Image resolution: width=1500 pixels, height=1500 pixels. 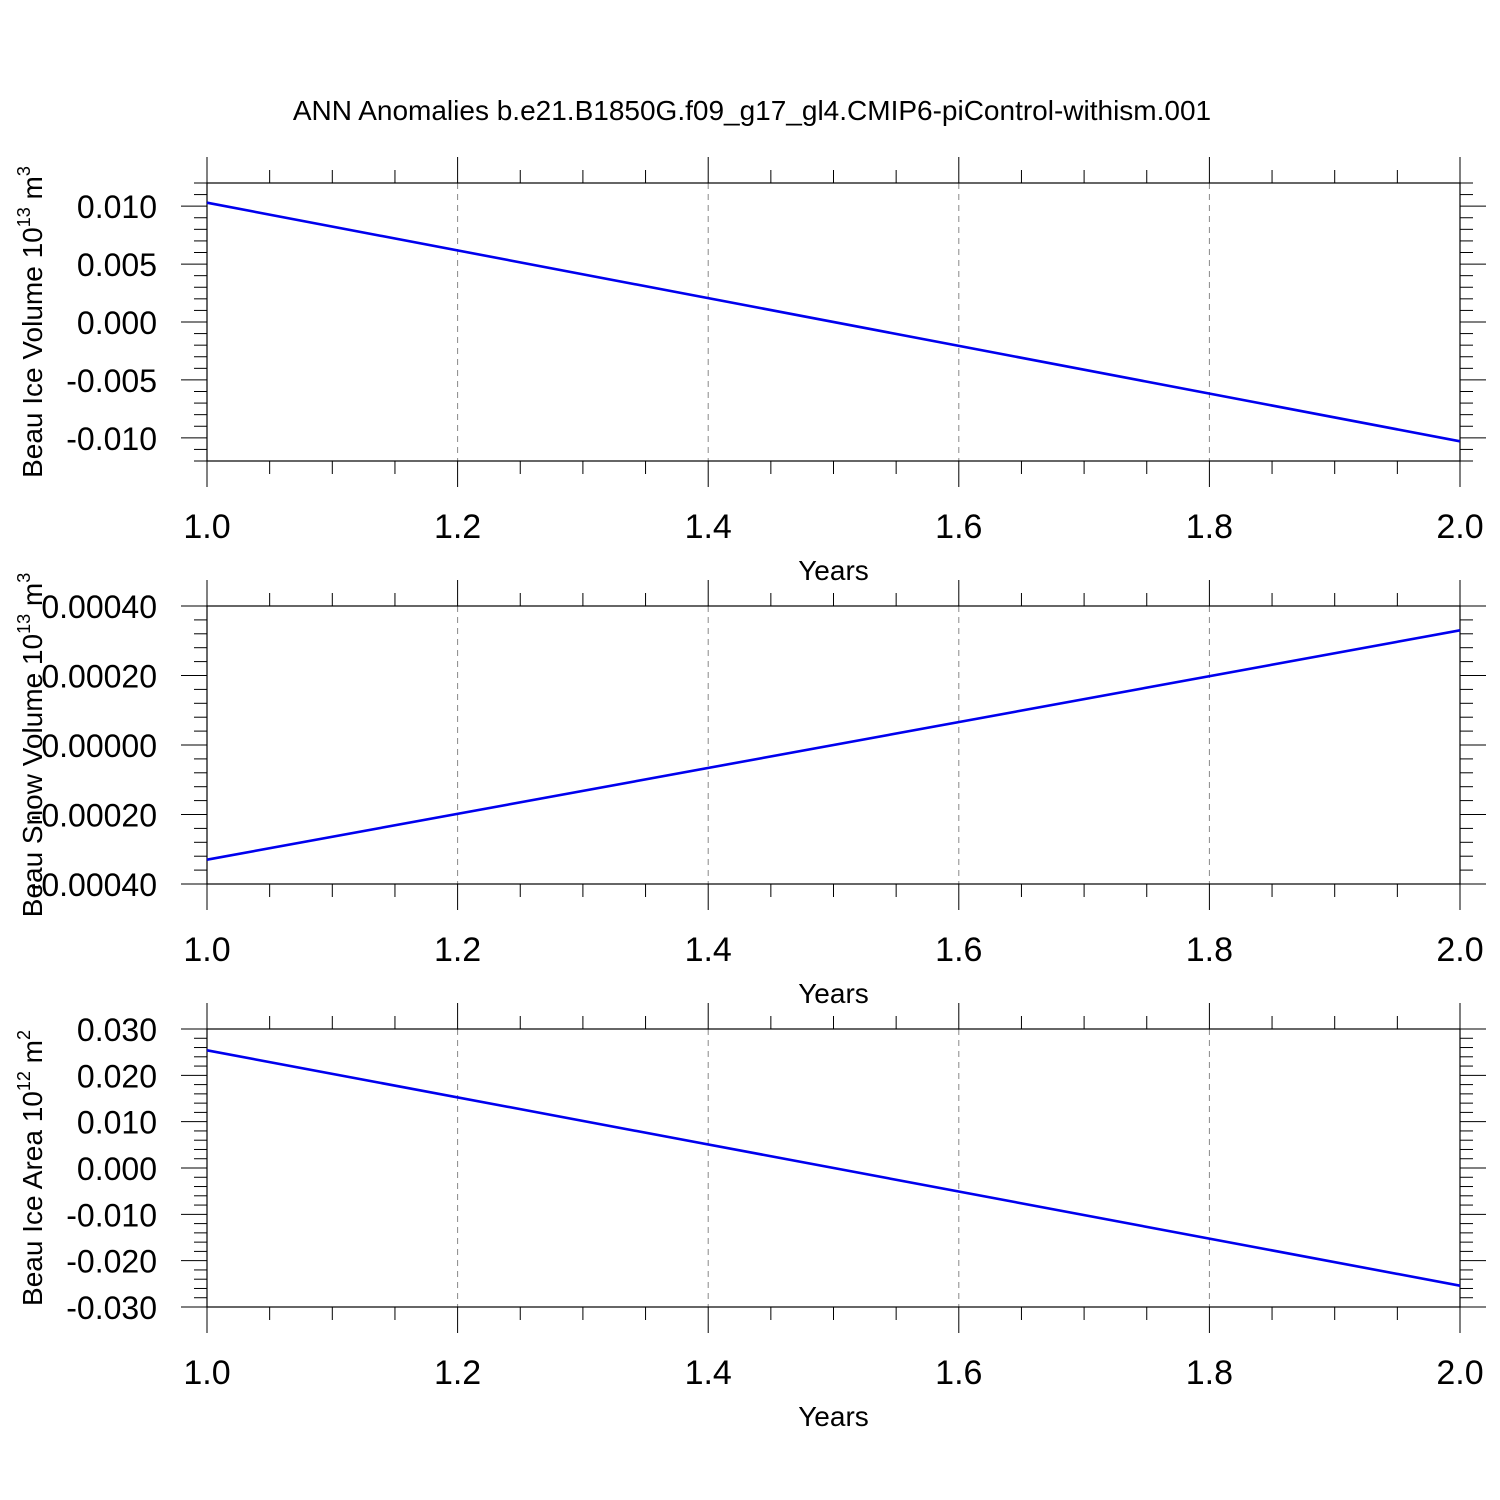 I want to click on y-tick-label: -0.020, so click(x=111, y=1262).